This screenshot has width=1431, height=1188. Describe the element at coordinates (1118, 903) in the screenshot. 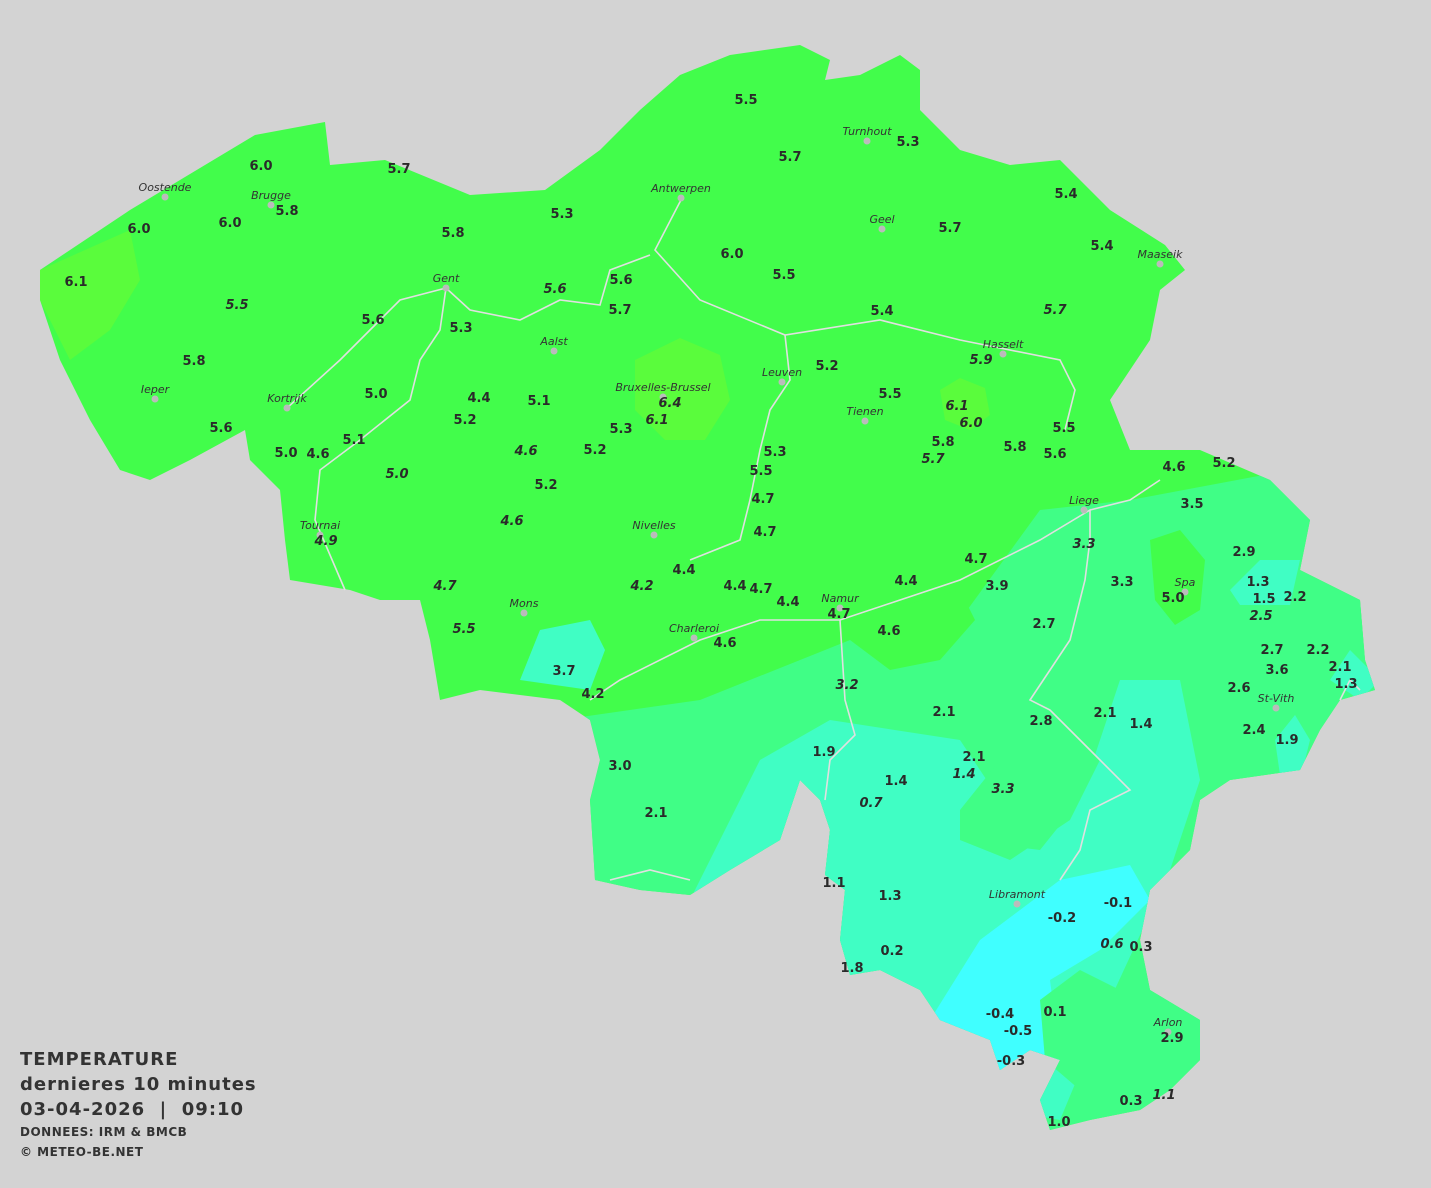

I see `station-value: -0.1` at that location.